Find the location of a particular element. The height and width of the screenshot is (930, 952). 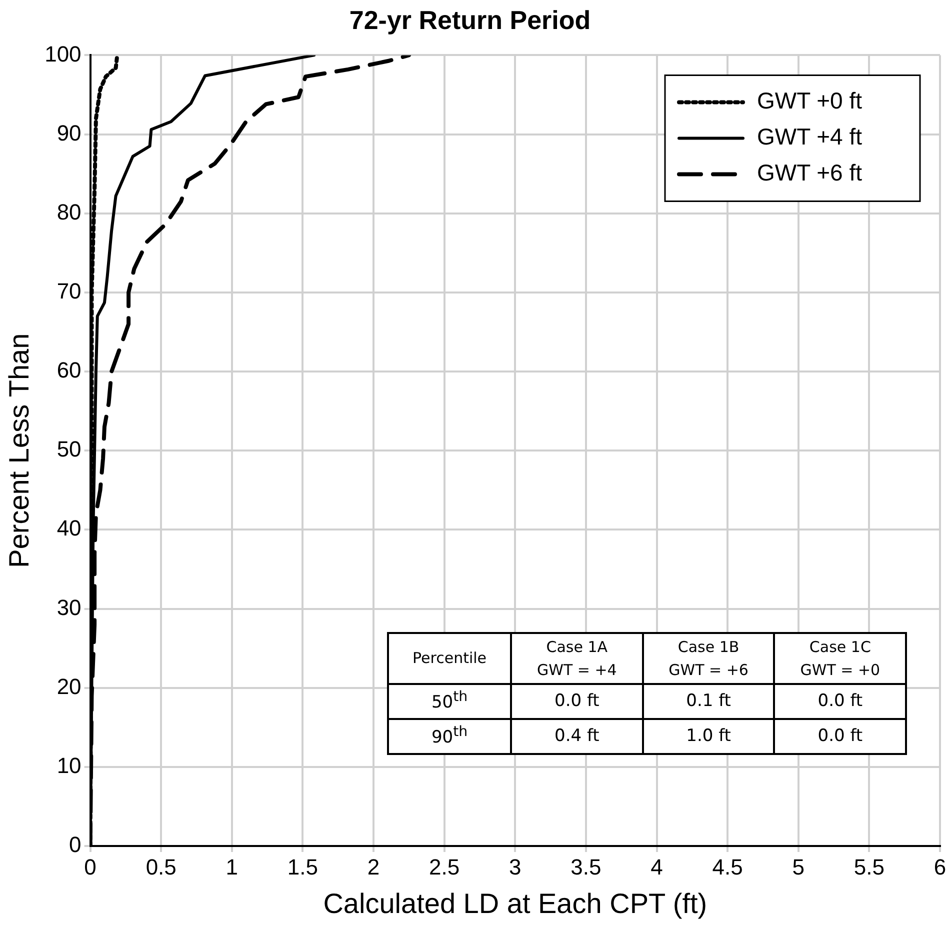

y-tick-label: 60 is located at coordinates (69, 370).